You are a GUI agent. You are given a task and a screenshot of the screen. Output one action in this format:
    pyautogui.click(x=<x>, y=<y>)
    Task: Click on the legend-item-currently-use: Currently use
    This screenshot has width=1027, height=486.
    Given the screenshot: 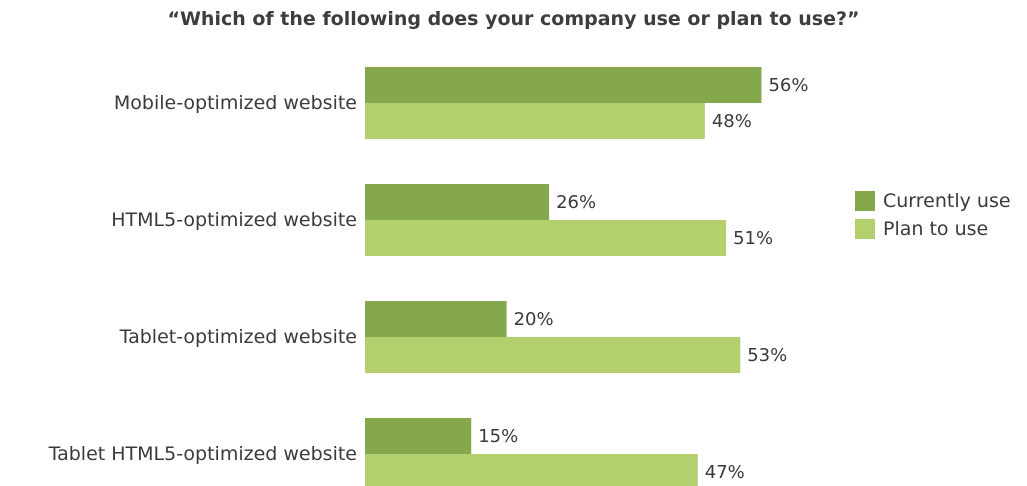 What is the action you would take?
    pyautogui.click(x=933, y=201)
    